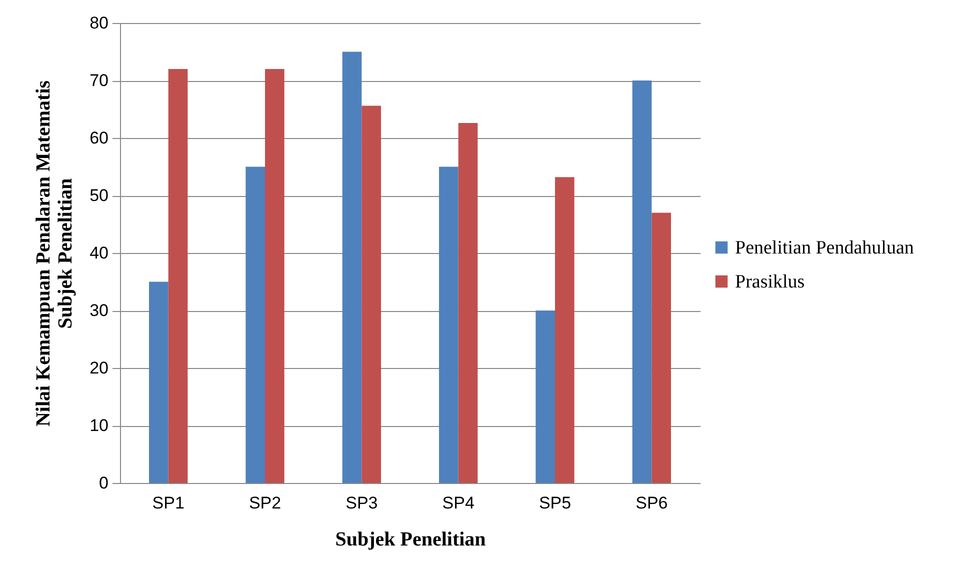  Describe the element at coordinates (54, 253) in the screenshot. I see `y-axis-title: Nilai Kemampuan Penalaran Matematis Subjek Penelitian` at that location.